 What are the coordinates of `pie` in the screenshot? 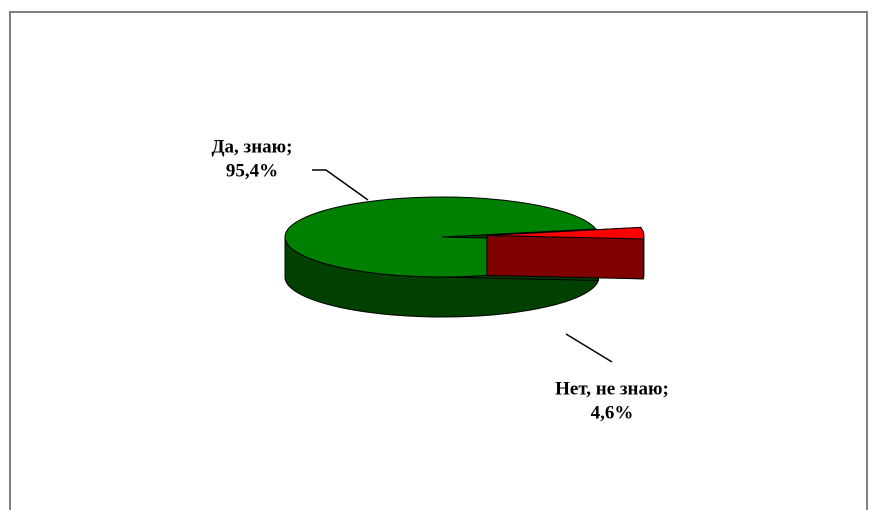 It's located at (464, 257).